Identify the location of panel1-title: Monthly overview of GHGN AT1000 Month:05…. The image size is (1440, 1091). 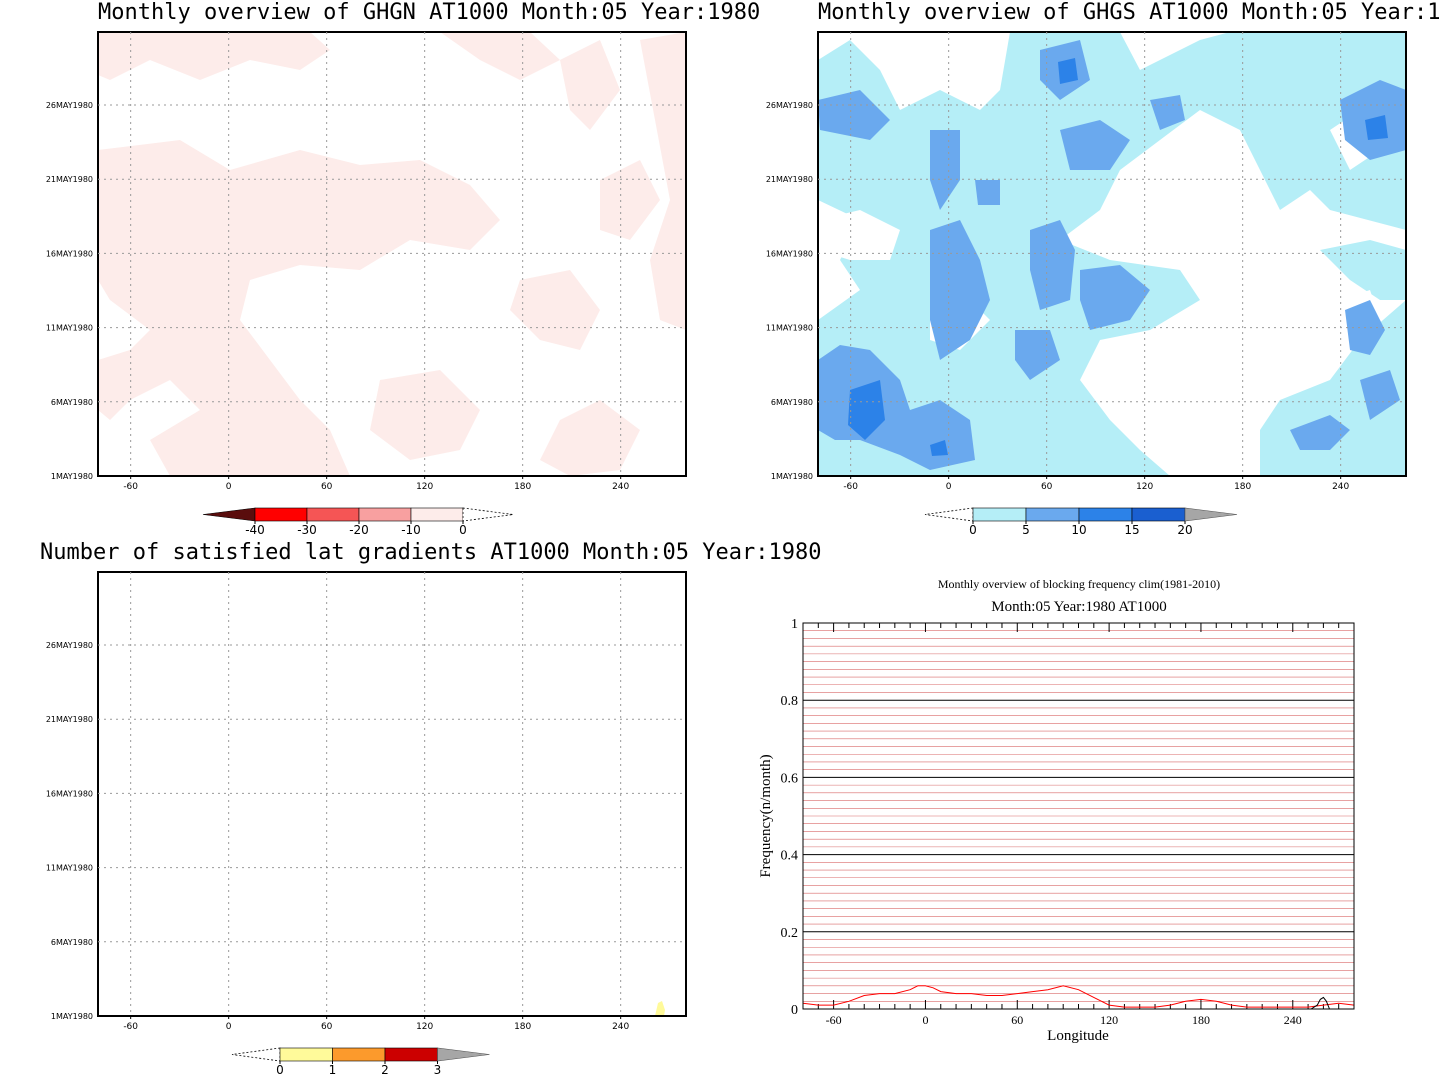
(429, 12).